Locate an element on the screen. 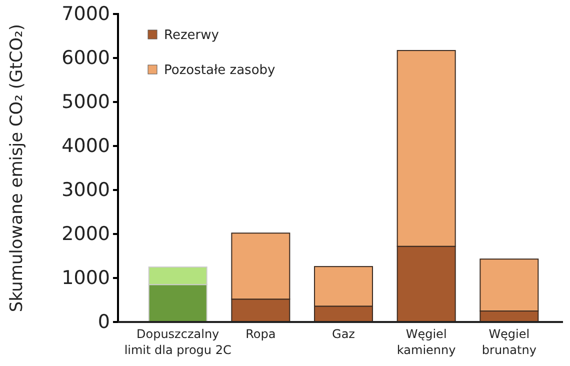  y-tick-label: 6000 is located at coordinates (86, 58).